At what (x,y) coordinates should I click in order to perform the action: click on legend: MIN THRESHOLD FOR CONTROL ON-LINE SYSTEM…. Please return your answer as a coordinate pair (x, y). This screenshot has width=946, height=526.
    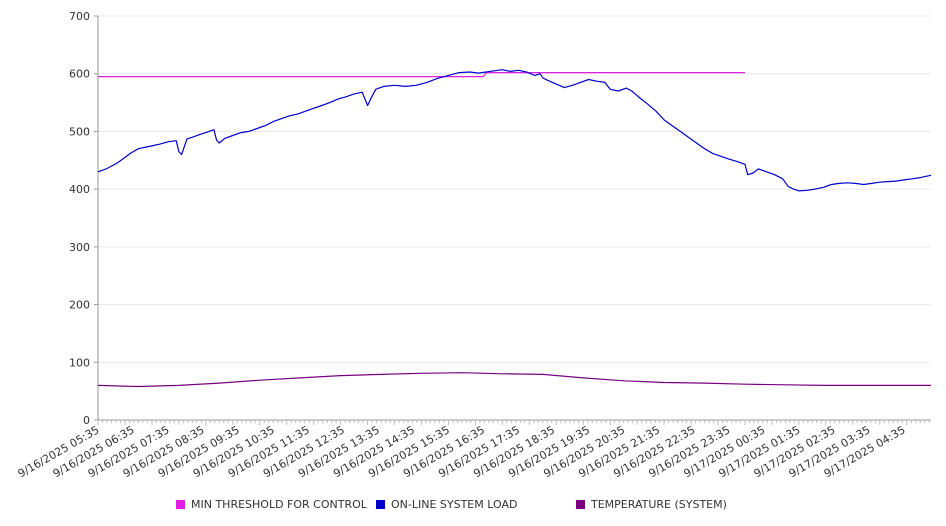
    Looking at the image, I should click on (473, 506).